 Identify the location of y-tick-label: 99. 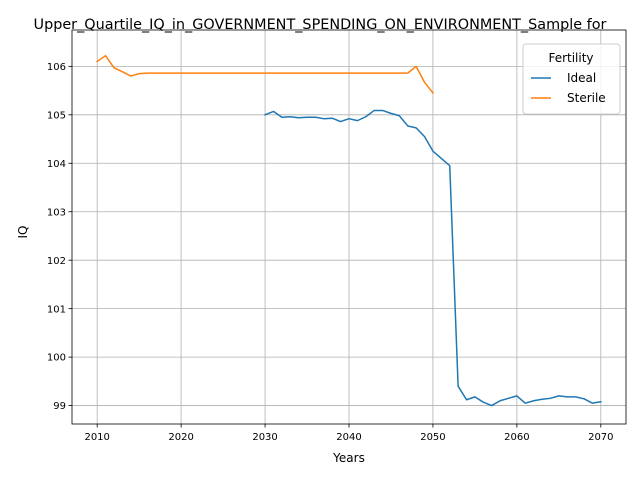
(59, 406).